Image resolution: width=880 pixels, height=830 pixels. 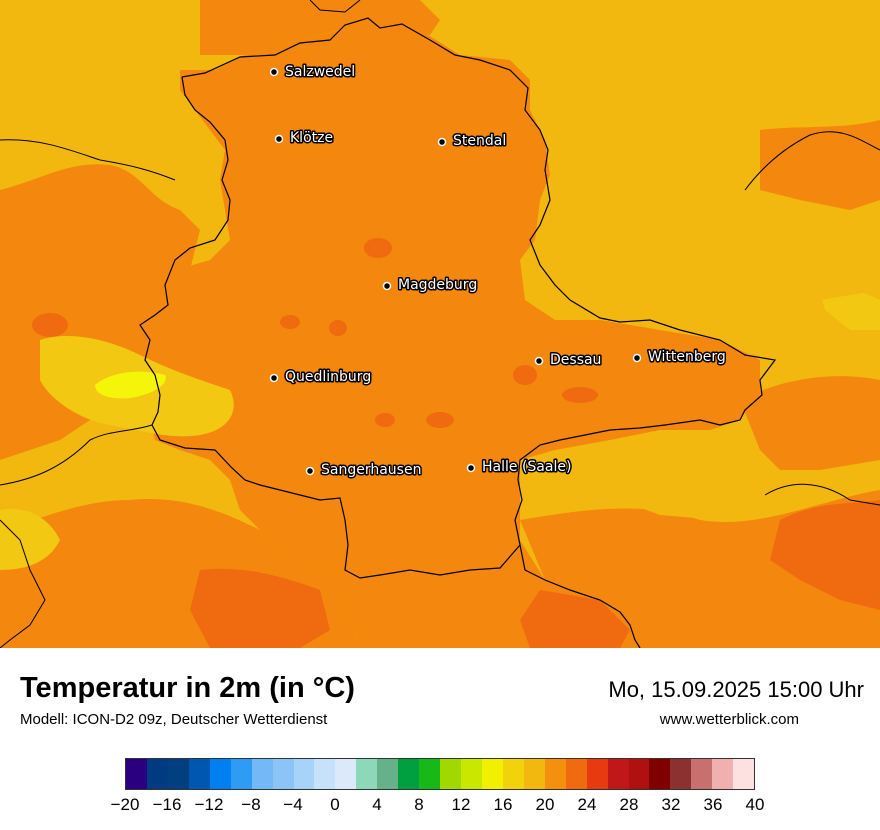 What do you see at coordinates (88, 160) in the screenshot?
I see `border-northwest` at bounding box center [88, 160].